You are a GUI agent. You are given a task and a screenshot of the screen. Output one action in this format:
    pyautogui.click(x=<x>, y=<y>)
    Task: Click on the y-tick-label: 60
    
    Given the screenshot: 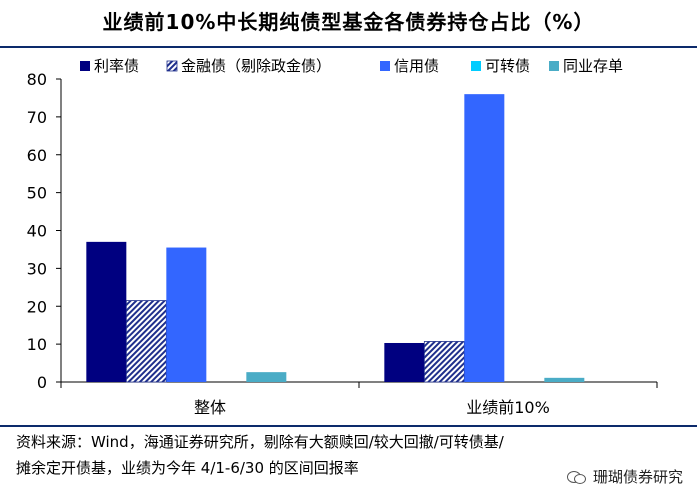 What is the action you would take?
    pyautogui.click(x=37, y=155)
    